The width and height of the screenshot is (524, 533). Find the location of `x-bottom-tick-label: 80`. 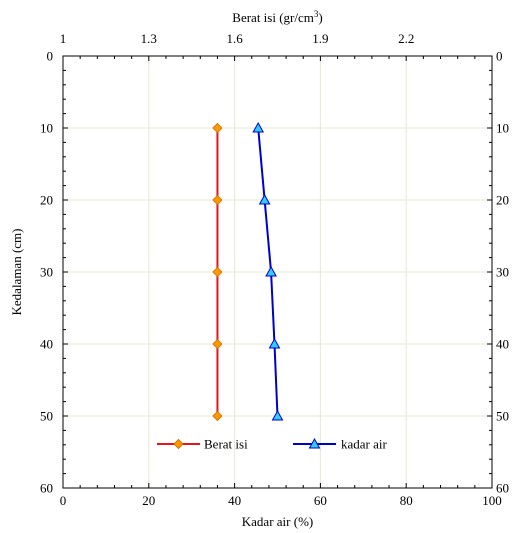

x-bottom-tick-label: 80 is located at coordinates (406, 500).